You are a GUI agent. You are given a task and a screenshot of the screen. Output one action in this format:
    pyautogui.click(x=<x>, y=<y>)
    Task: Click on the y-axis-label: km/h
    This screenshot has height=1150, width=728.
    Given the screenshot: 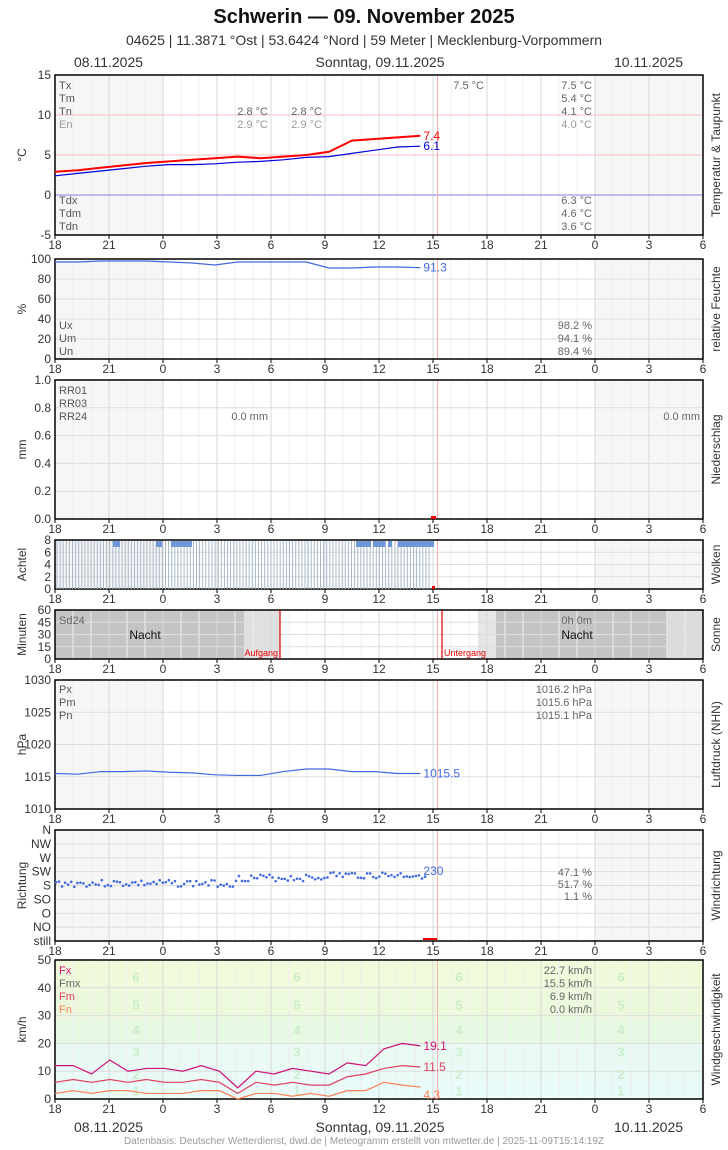 What is the action you would take?
    pyautogui.click(x=22, y=1029)
    